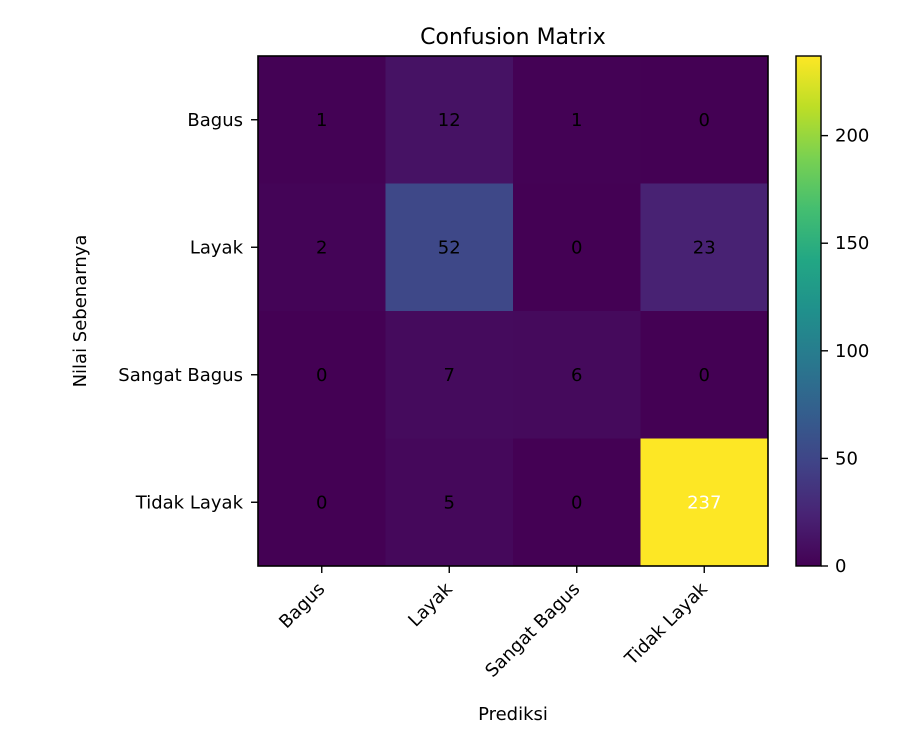 Image resolution: width=900 pixels, height=750 pixels. I want to click on cell-value-label: 12, so click(449, 120).